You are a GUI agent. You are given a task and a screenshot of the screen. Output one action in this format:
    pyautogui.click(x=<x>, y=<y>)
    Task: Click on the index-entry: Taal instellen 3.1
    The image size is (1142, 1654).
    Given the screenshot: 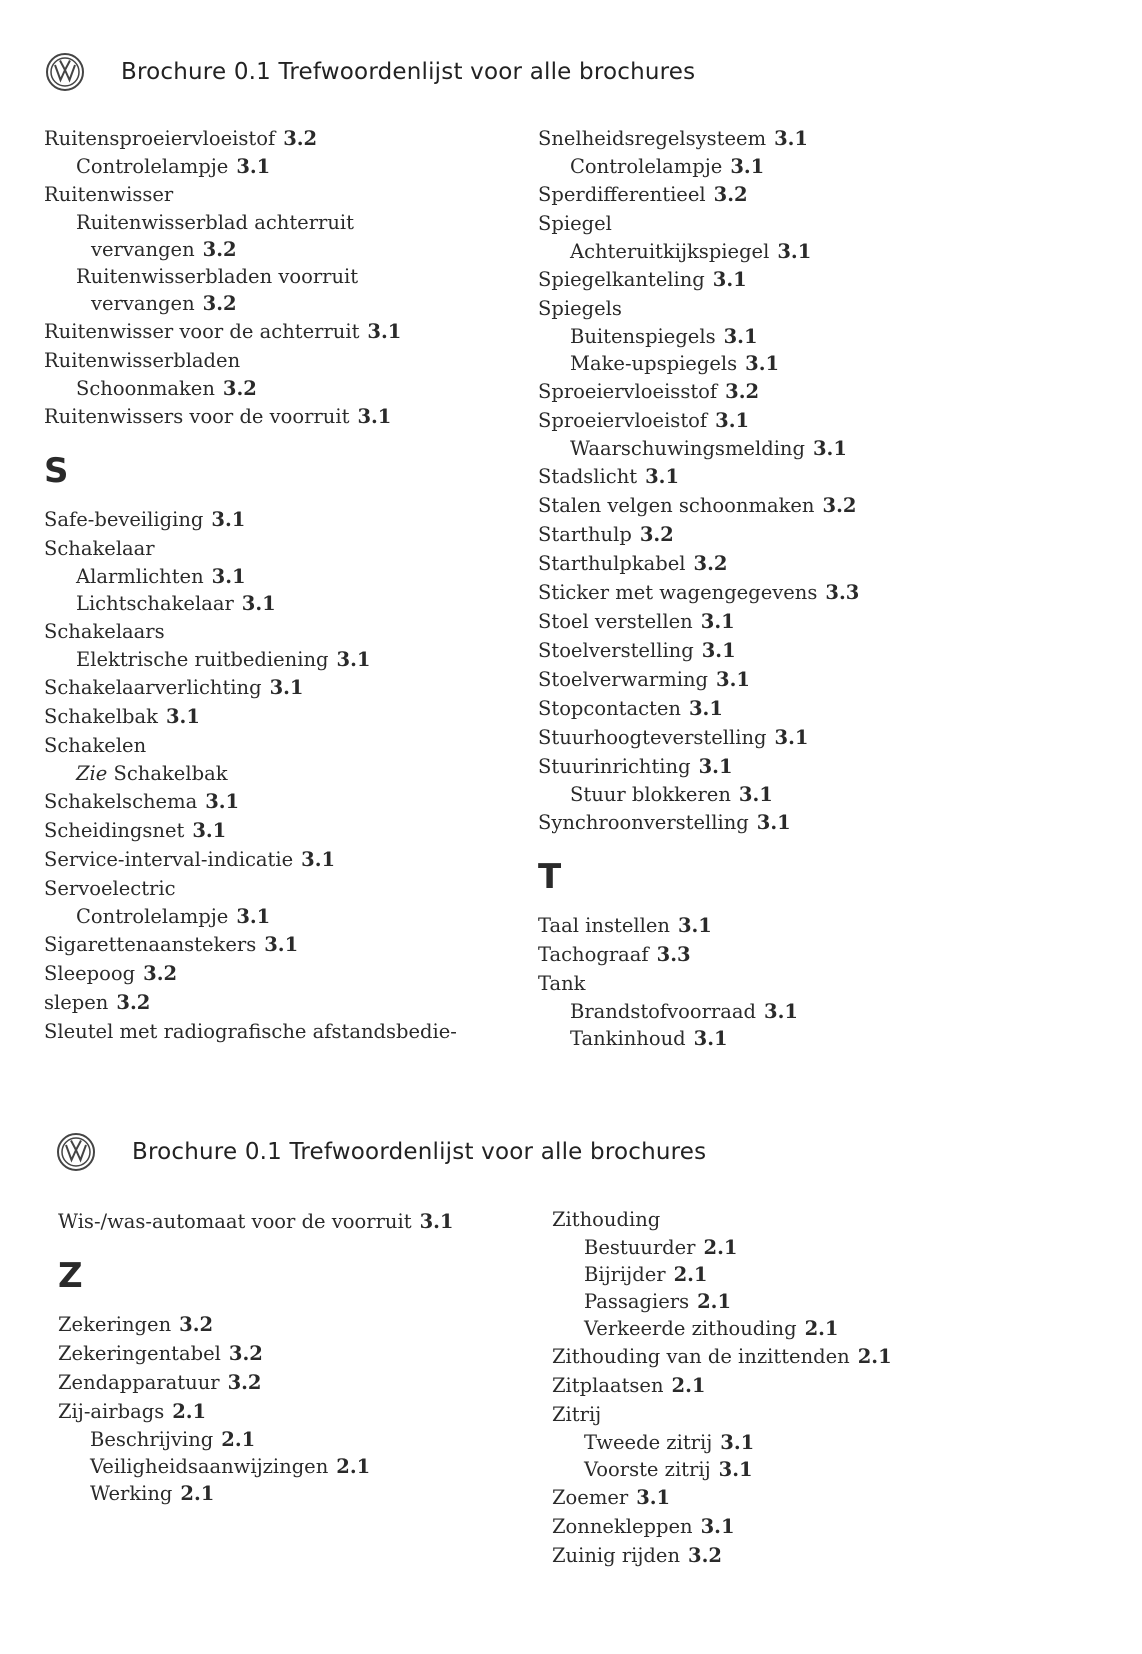 What is the action you would take?
    pyautogui.click(x=763, y=925)
    